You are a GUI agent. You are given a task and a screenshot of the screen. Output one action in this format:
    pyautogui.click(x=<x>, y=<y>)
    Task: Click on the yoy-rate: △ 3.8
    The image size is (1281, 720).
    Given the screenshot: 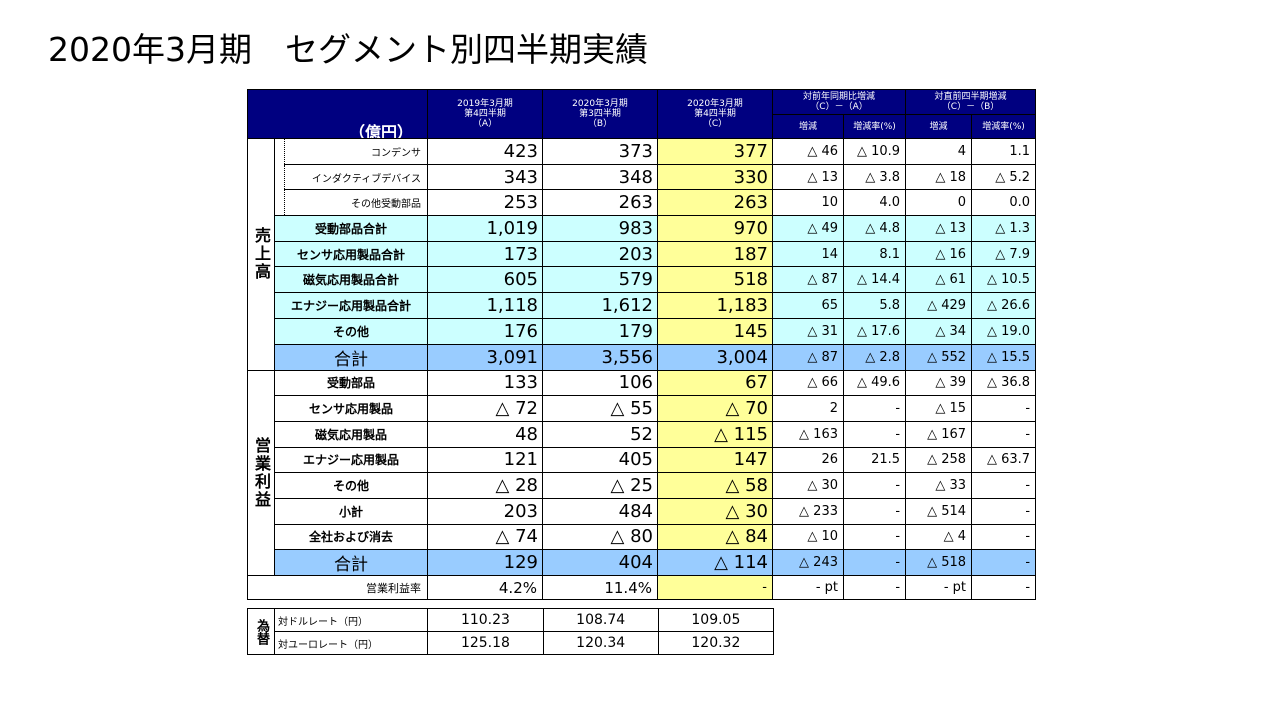 What is the action you would take?
    pyautogui.click(x=874, y=177)
    